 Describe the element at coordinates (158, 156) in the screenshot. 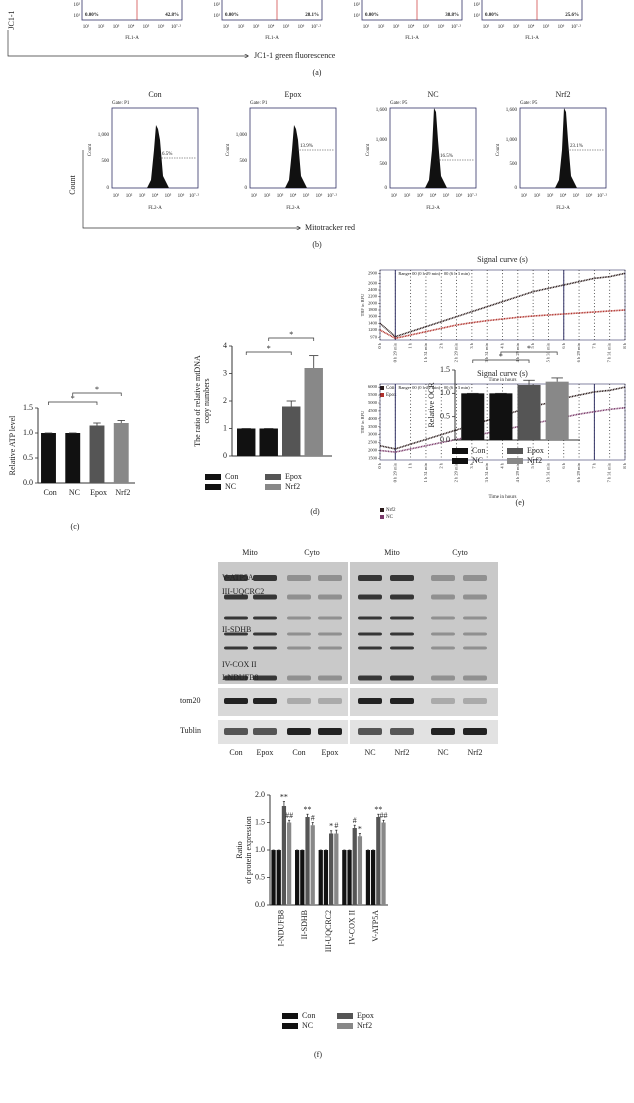

I see `histogram-shape` at that location.